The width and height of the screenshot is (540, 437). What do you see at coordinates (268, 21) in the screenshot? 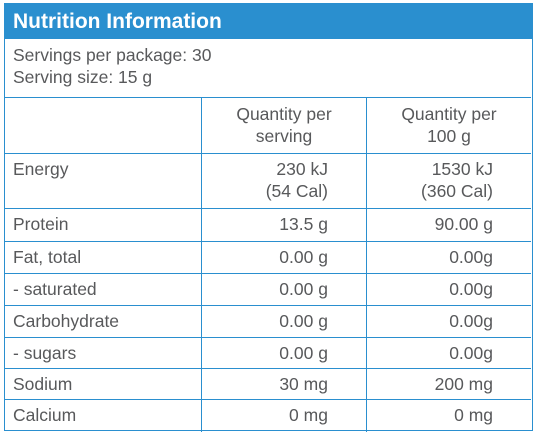
I see `title: Nutrition Information` at bounding box center [268, 21].